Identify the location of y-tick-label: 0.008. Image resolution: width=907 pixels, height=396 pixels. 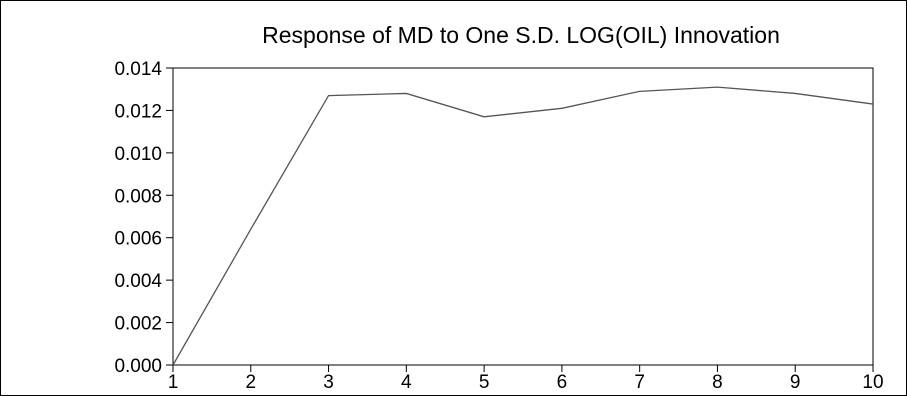
(138, 196).